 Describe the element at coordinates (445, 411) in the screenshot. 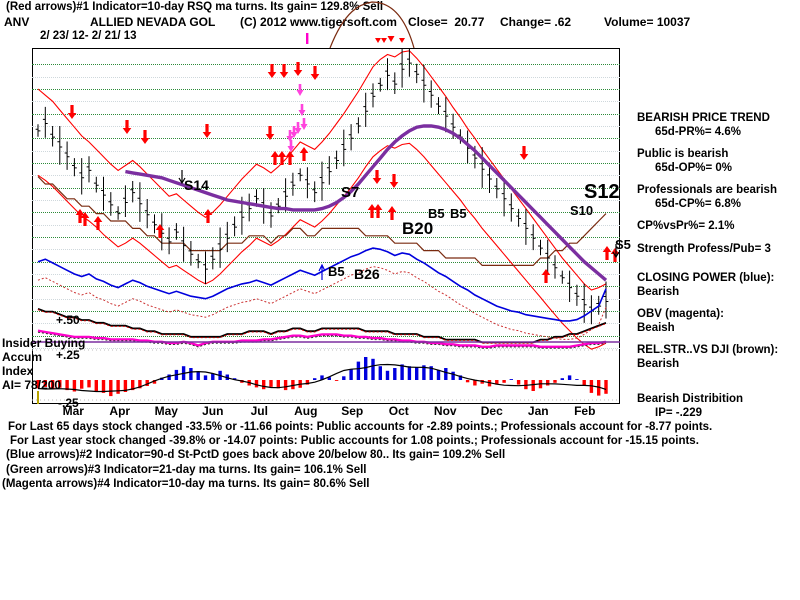

I see `month-label-nov: Nov` at that location.